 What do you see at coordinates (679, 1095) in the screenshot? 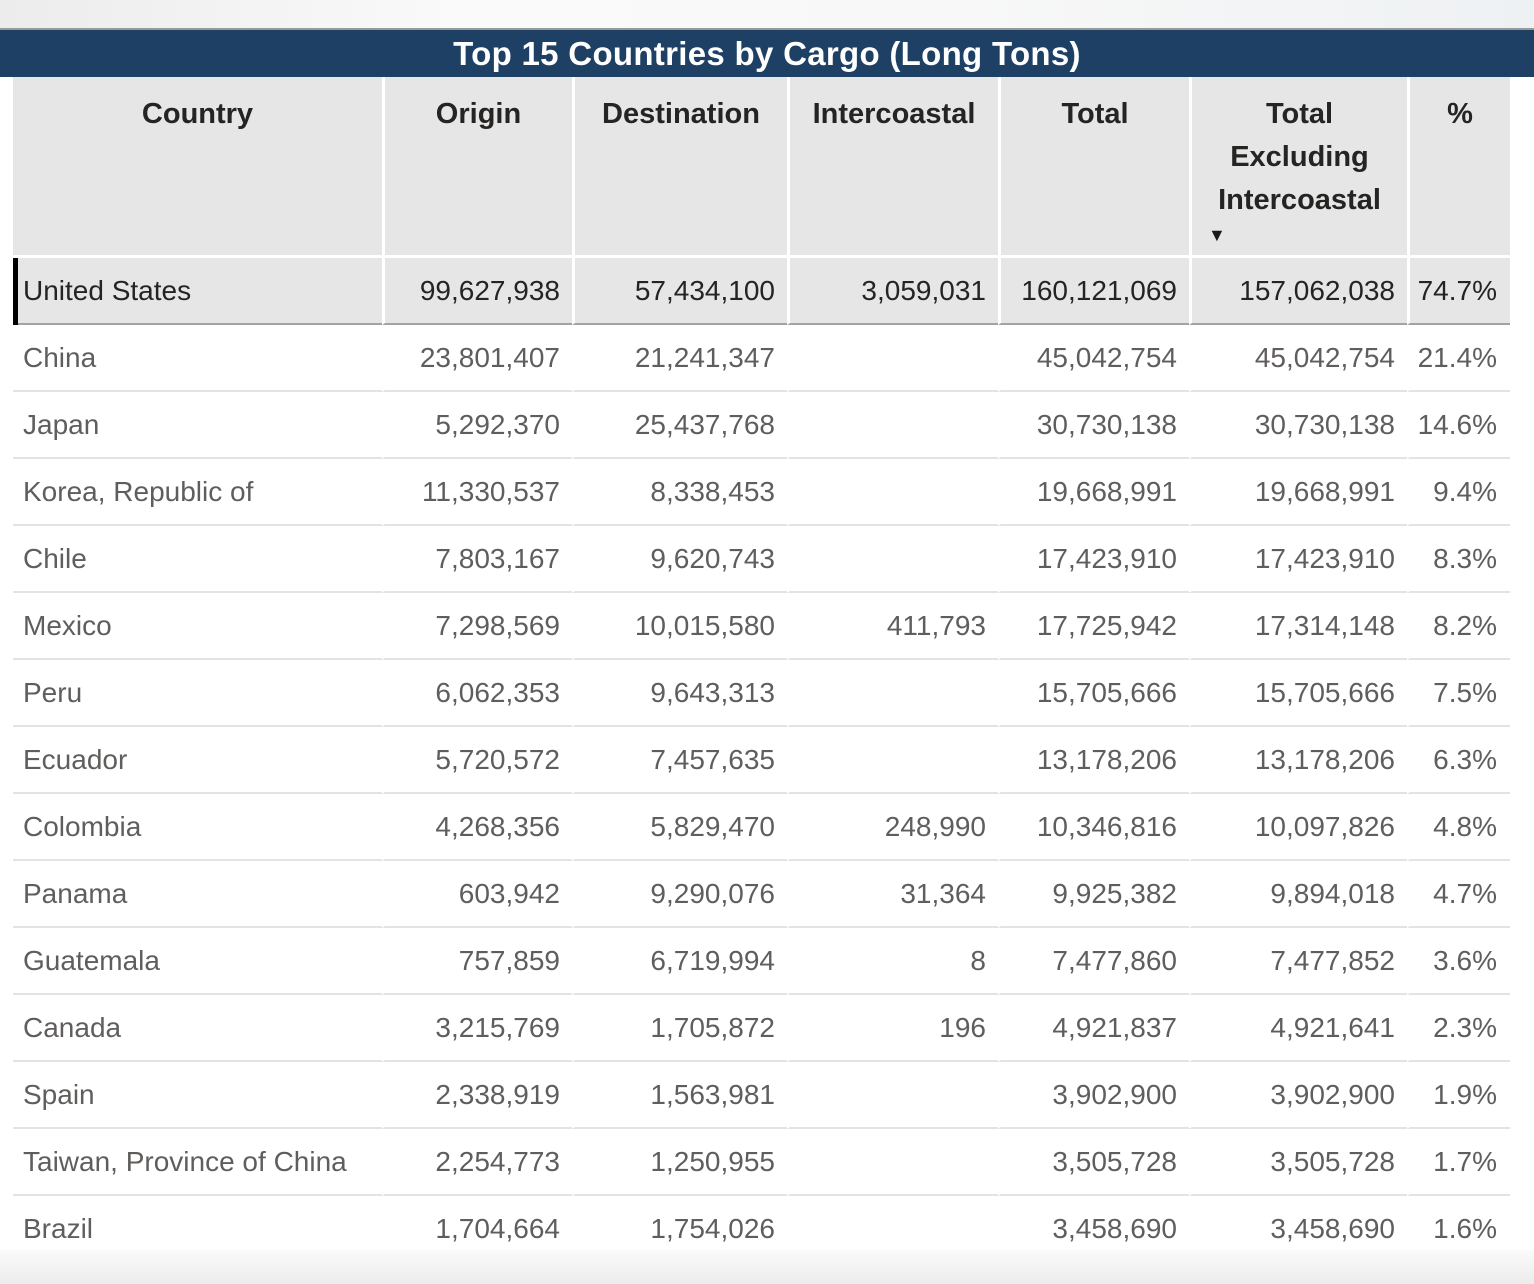
I see `cell-destination: 1,563,981` at bounding box center [679, 1095].